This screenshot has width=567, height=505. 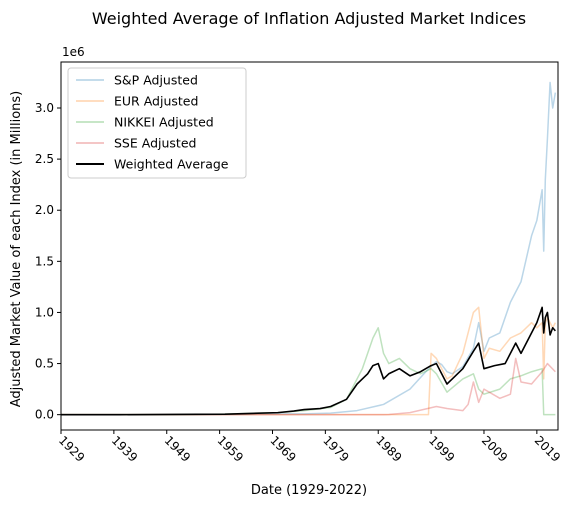 I want to click on y-tick-label: 0.0, so click(x=44, y=415).